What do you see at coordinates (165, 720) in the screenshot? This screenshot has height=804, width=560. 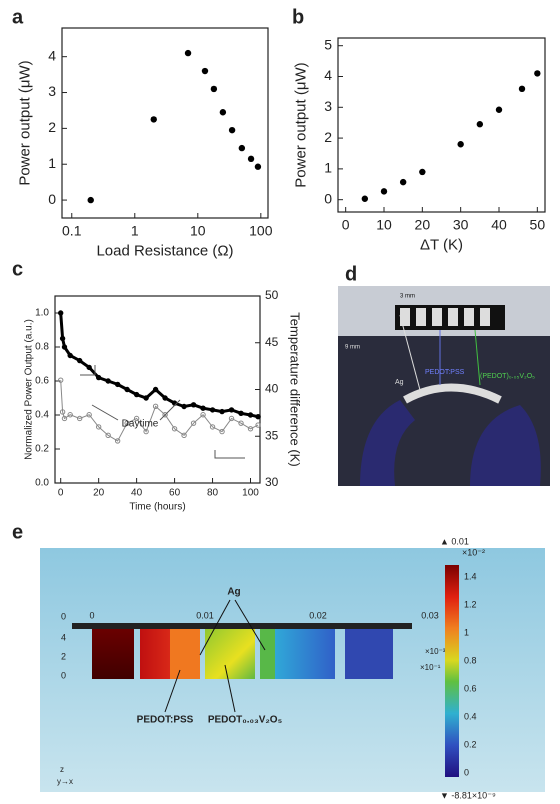 I see `label: PEDOT:PSS` at bounding box center [165, 720].